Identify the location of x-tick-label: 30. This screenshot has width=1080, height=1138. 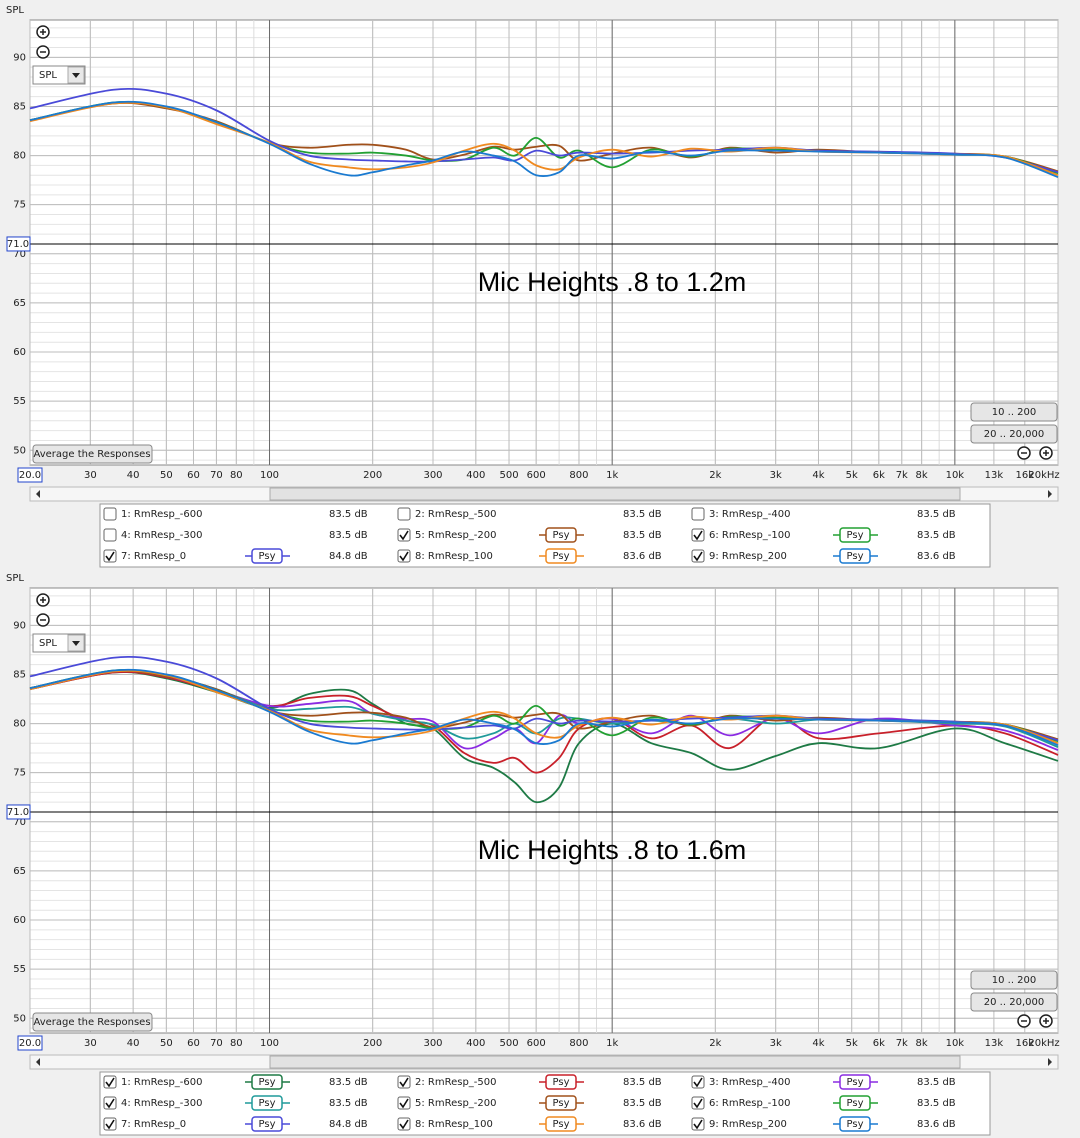
(90, 475).